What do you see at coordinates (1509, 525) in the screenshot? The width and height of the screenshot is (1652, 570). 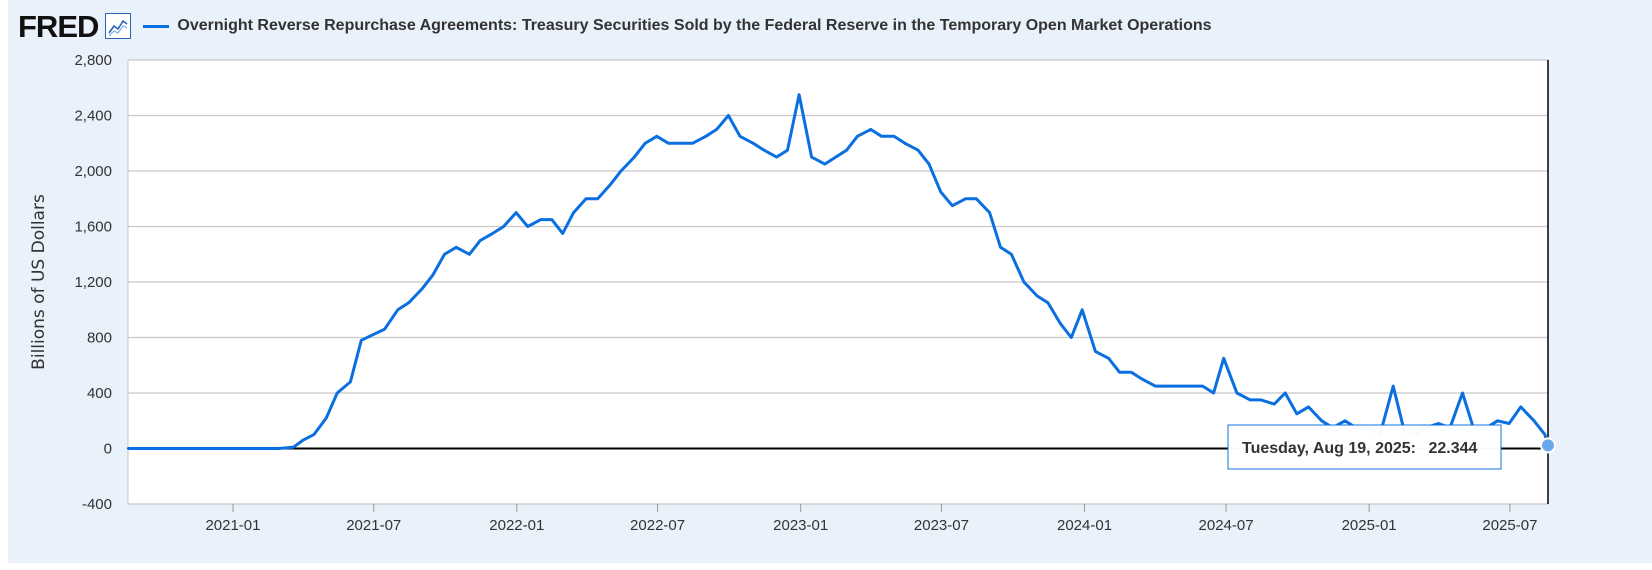 I see `x-tick-label: 2025-07` at bounding box center [1509, 525].